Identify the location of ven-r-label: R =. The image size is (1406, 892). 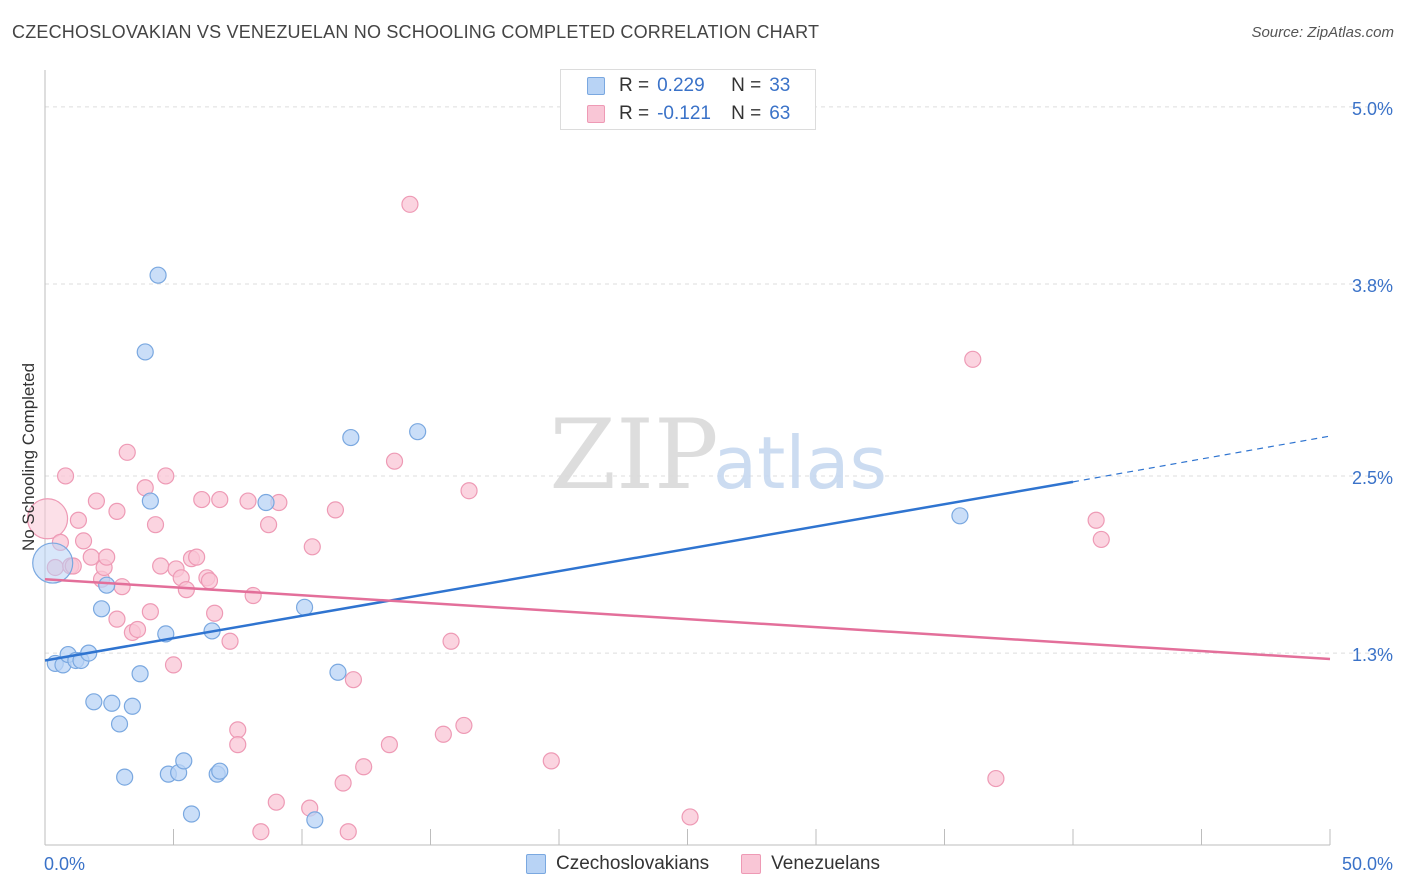
(634, 113).